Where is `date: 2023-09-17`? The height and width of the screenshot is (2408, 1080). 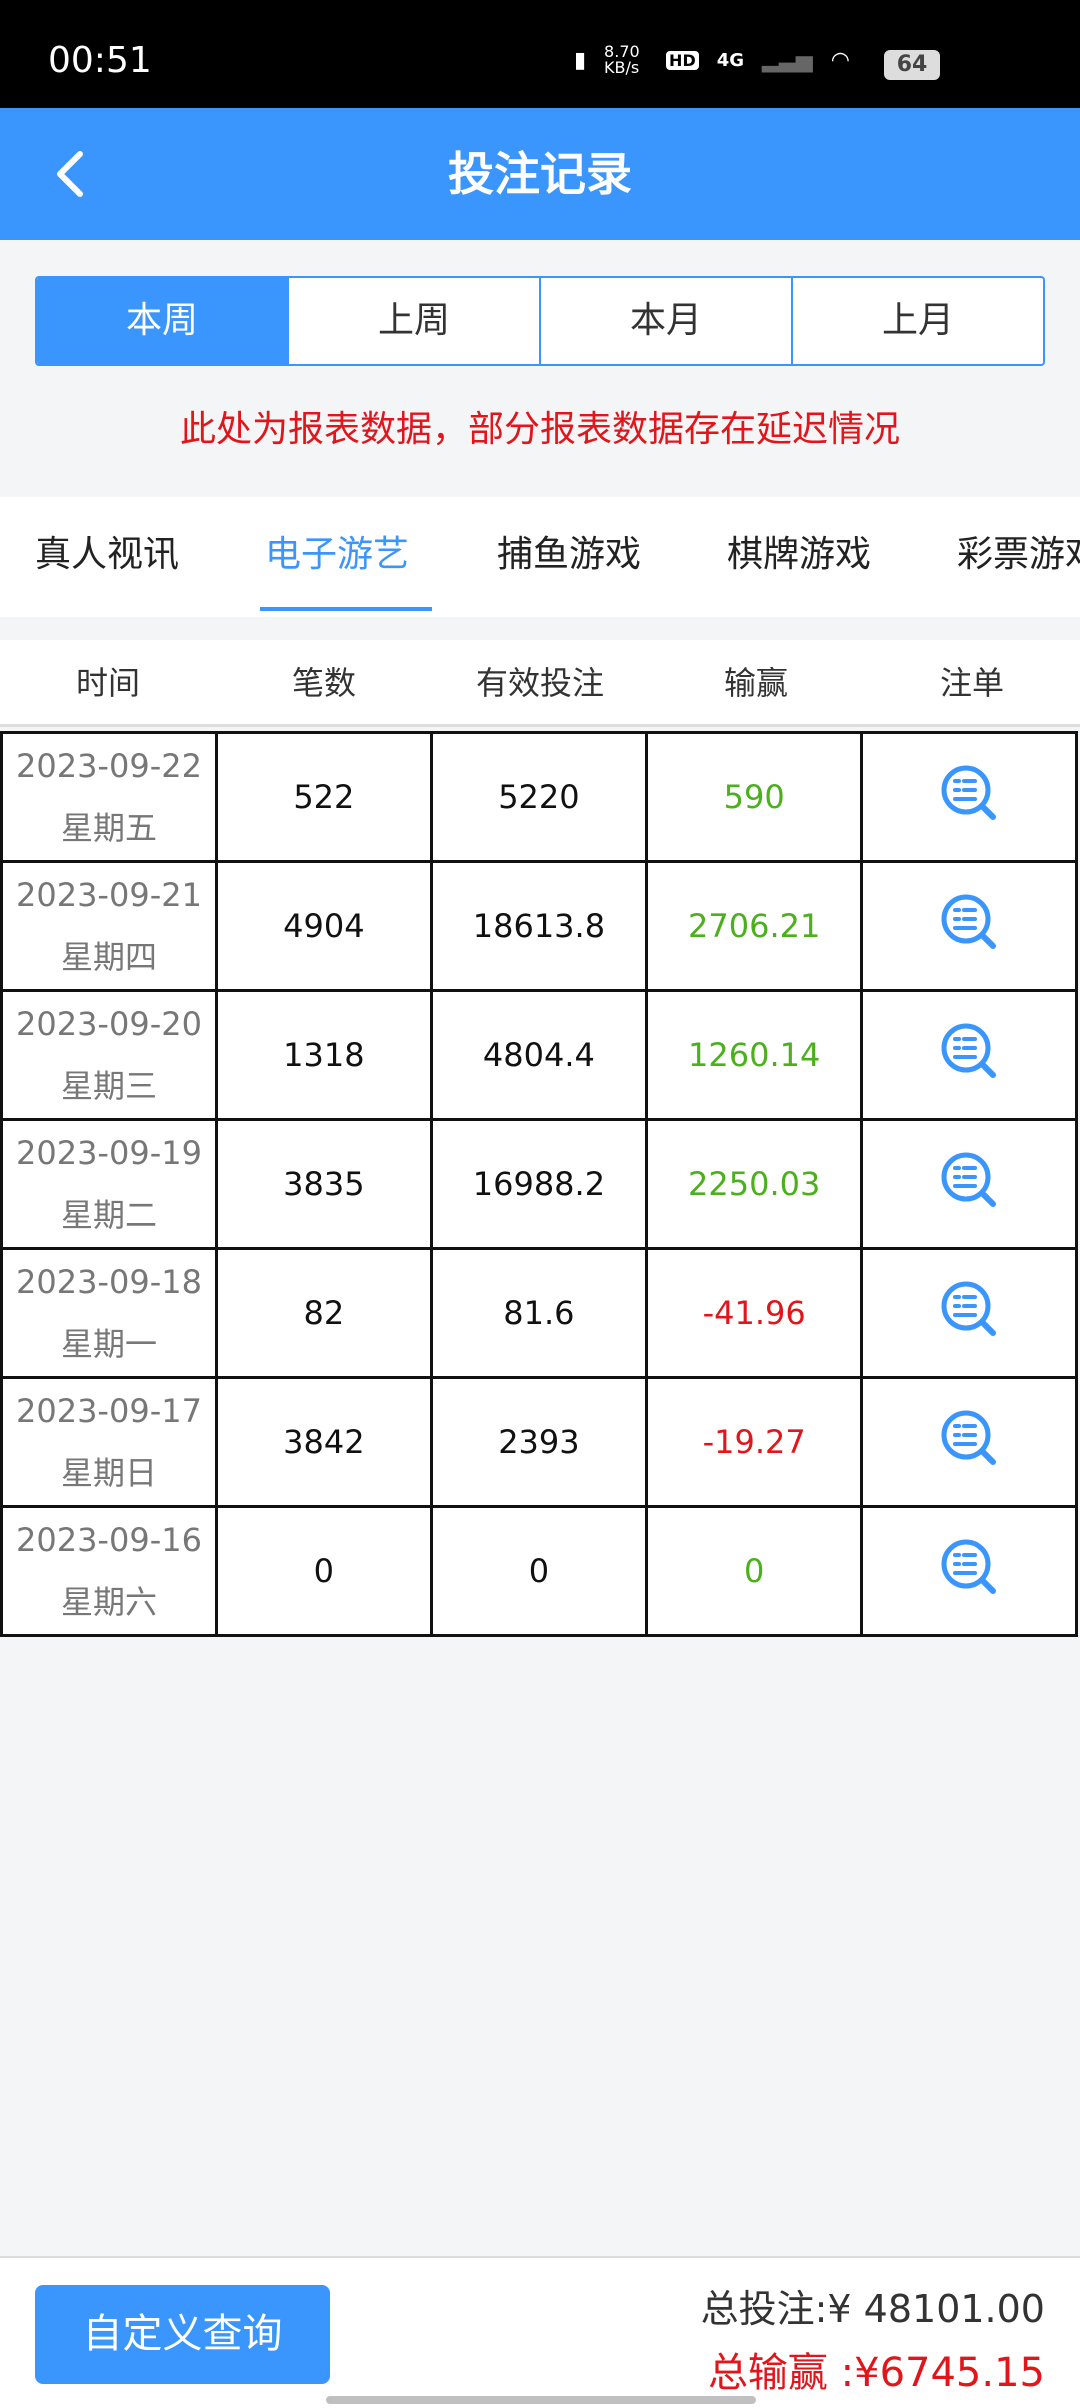
date: 2023-09-17 is located at coordinates (108, 1411).